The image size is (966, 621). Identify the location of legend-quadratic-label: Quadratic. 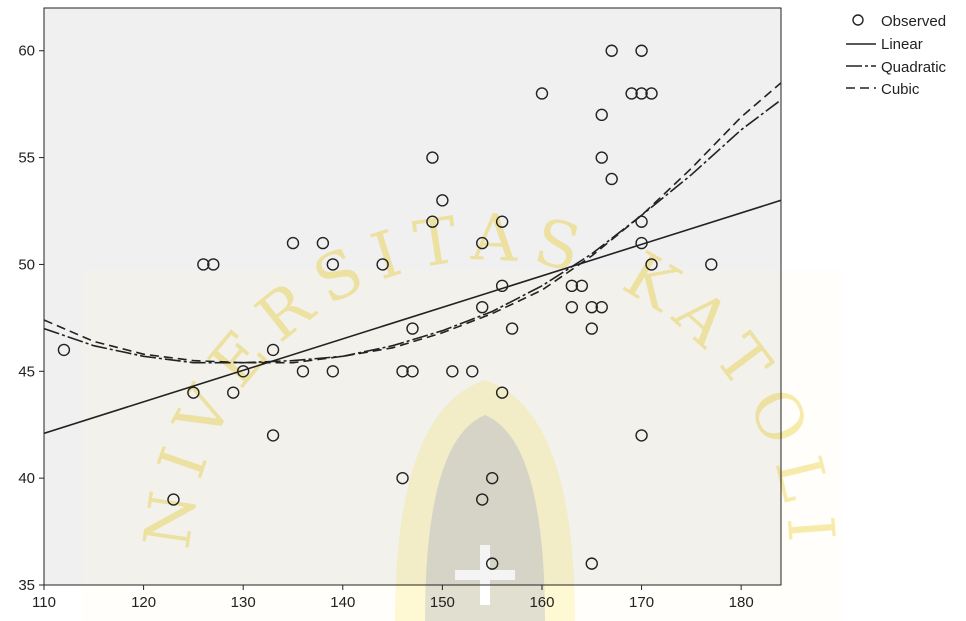
(914, 67).